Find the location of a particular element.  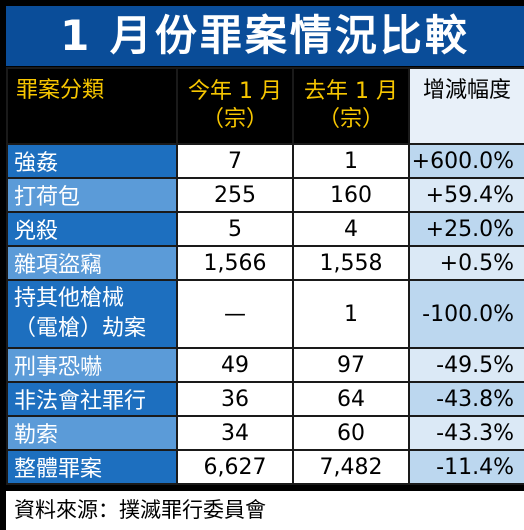

row-change: -43.3% is located at coordinates (466, 433).